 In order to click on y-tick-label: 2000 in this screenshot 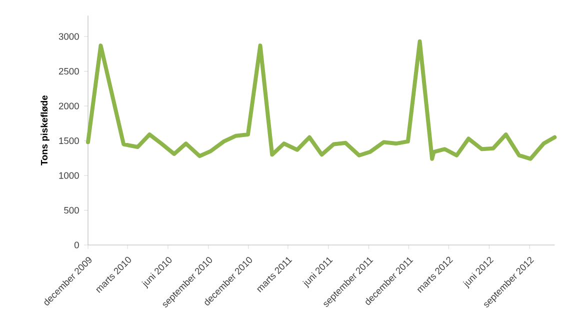, I will do `click(68, 106)`.